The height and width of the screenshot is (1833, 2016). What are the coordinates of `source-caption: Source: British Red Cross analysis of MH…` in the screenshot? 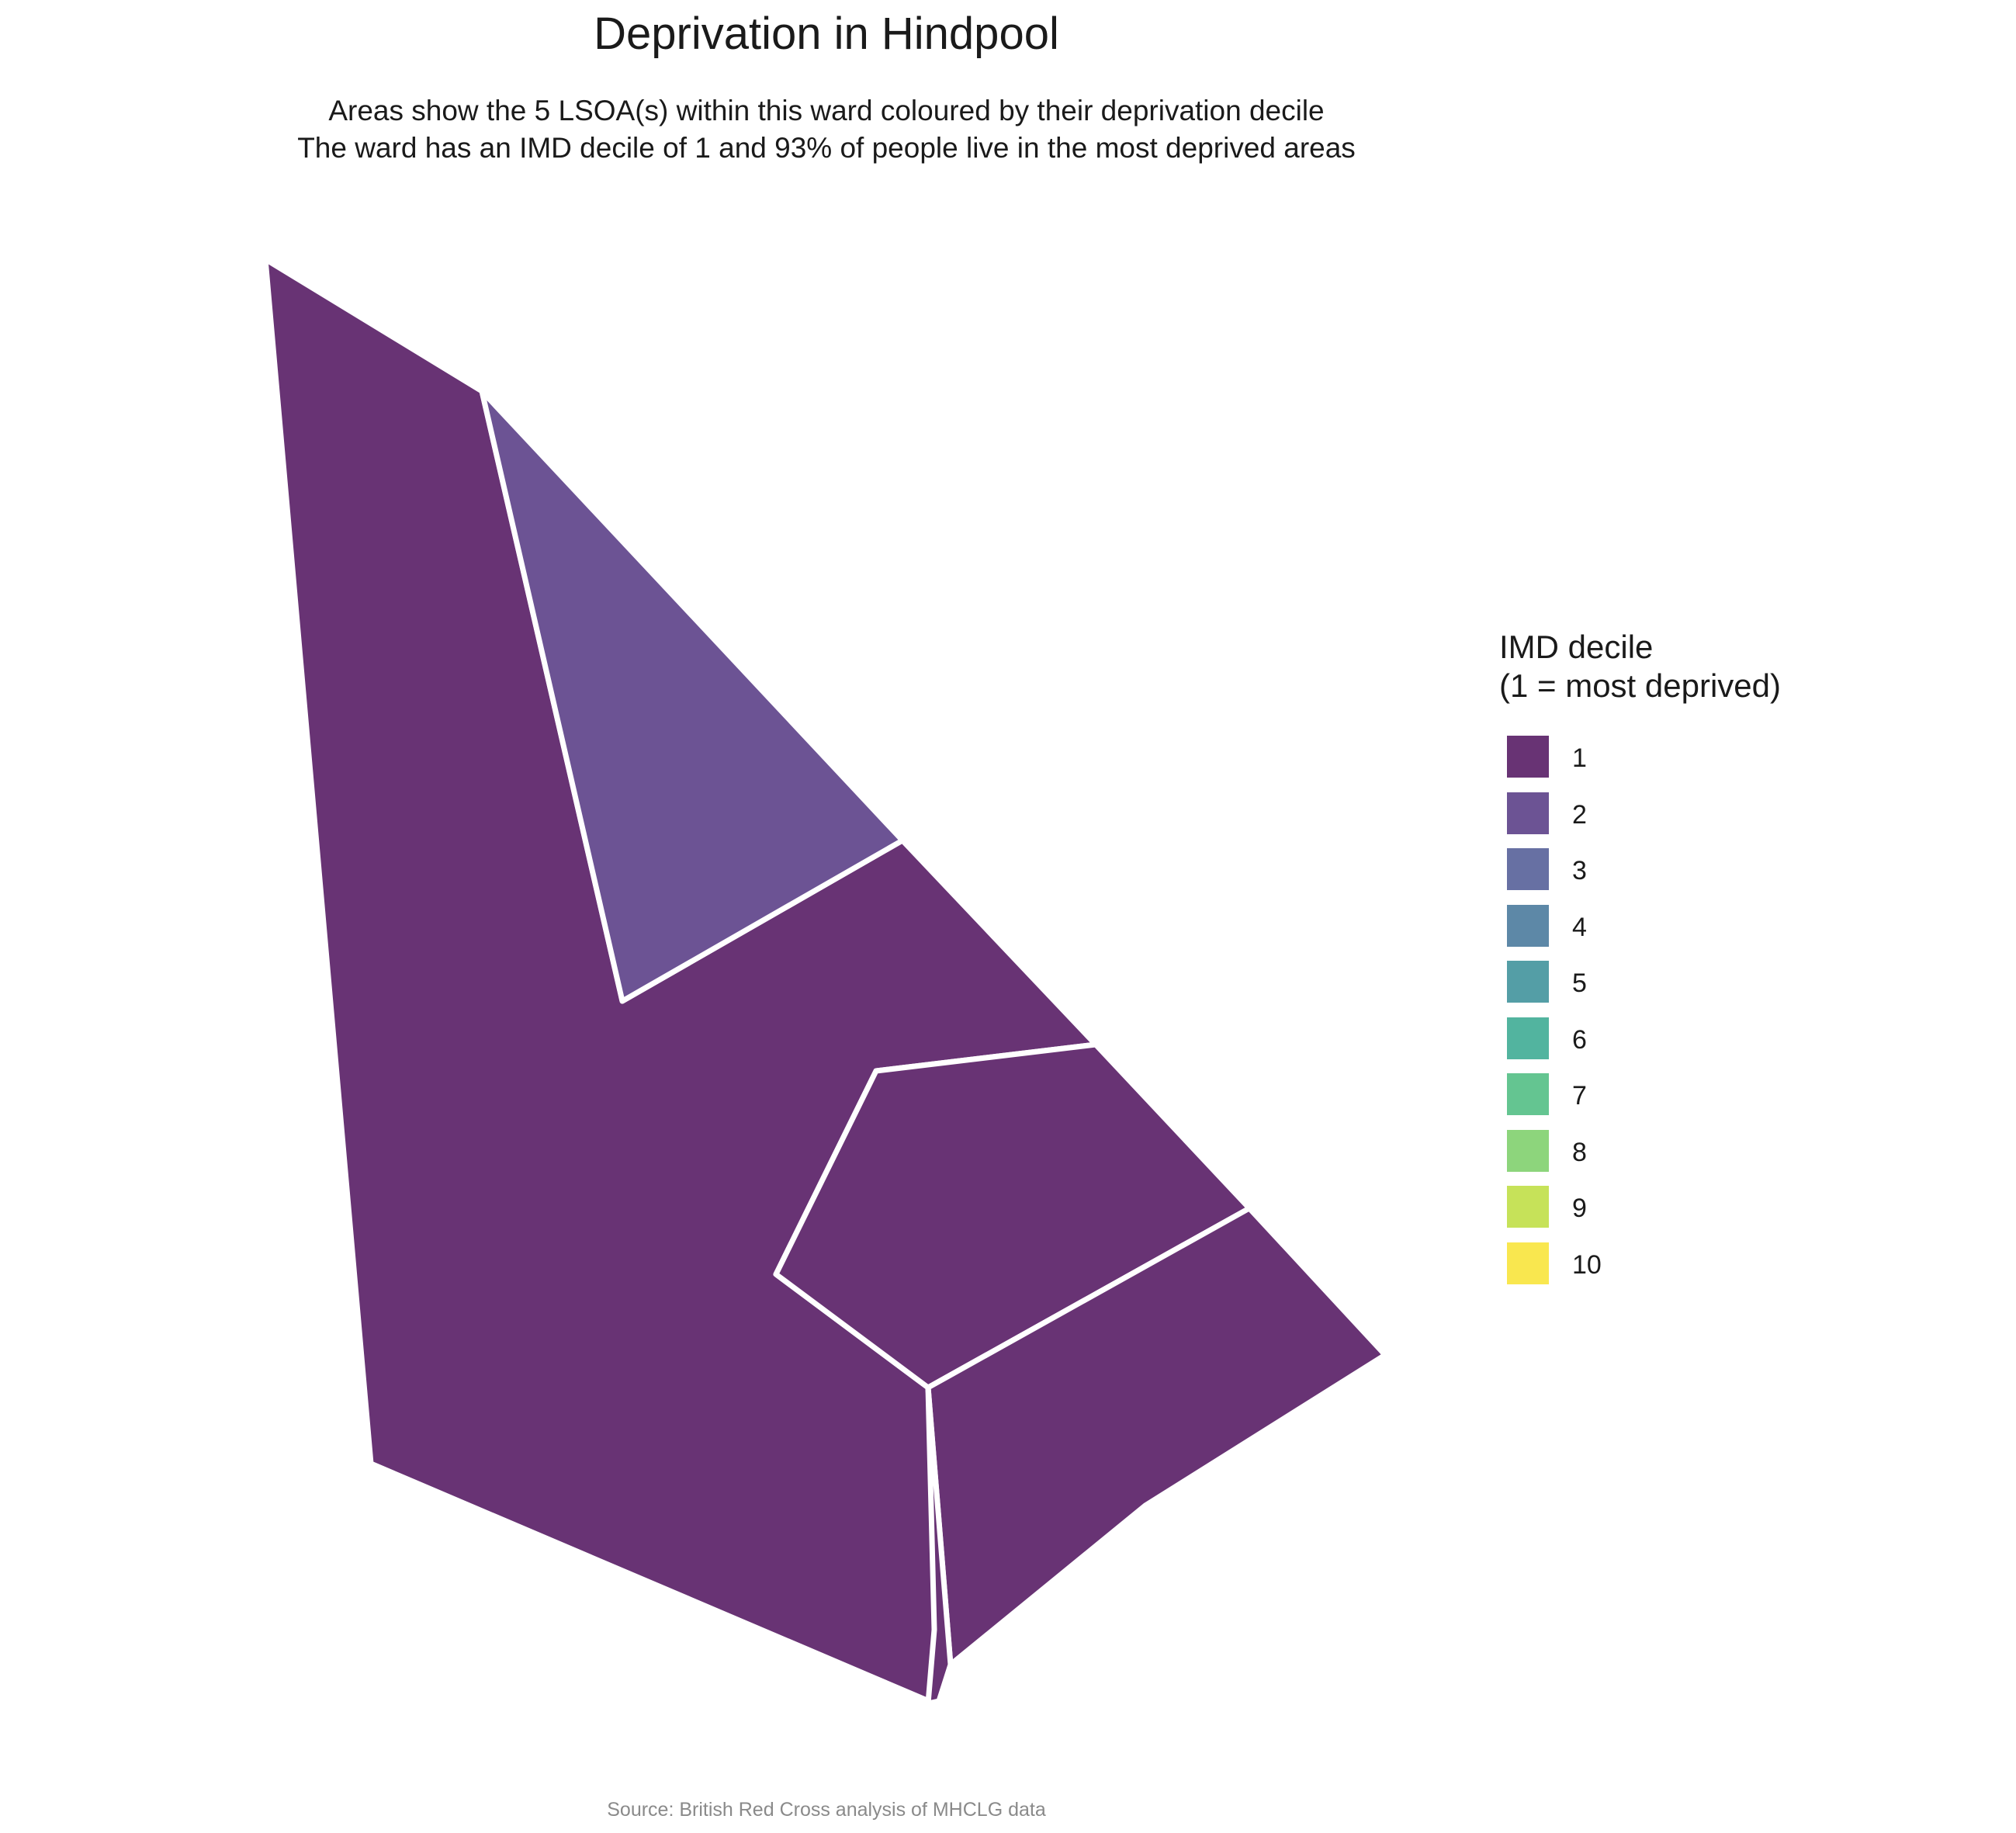 It's located at (827, 1810).